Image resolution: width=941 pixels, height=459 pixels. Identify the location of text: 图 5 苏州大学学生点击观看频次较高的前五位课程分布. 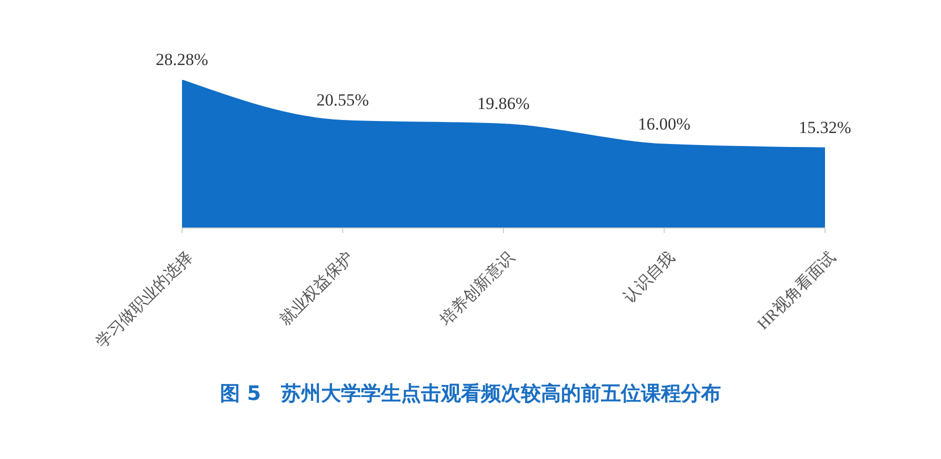
(470, 393).